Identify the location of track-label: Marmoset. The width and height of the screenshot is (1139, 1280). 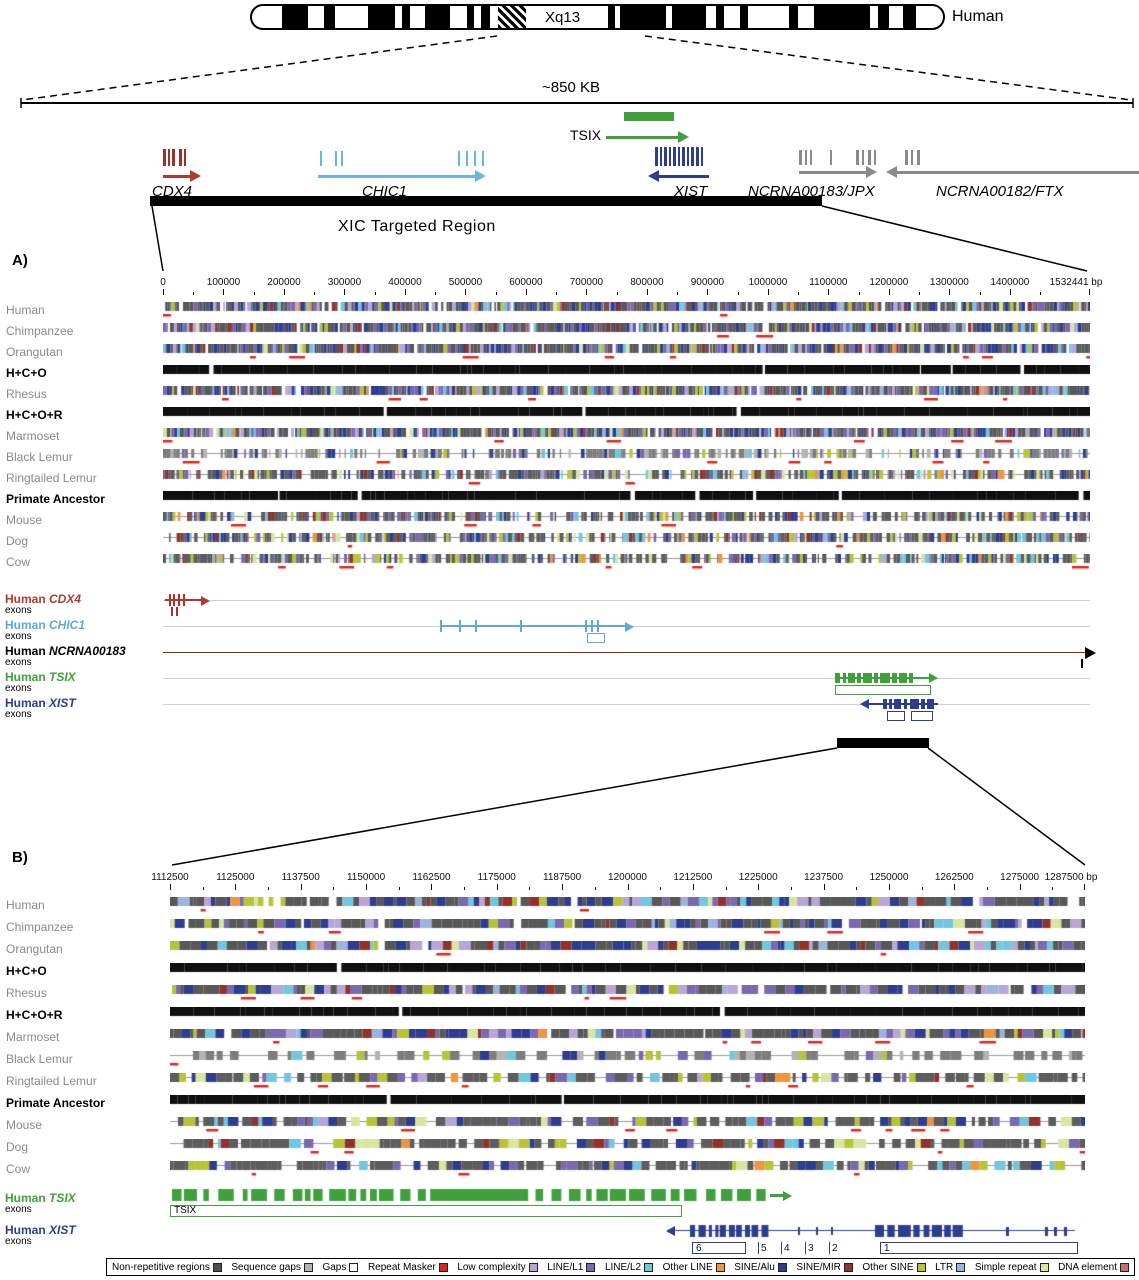
(33, 435).